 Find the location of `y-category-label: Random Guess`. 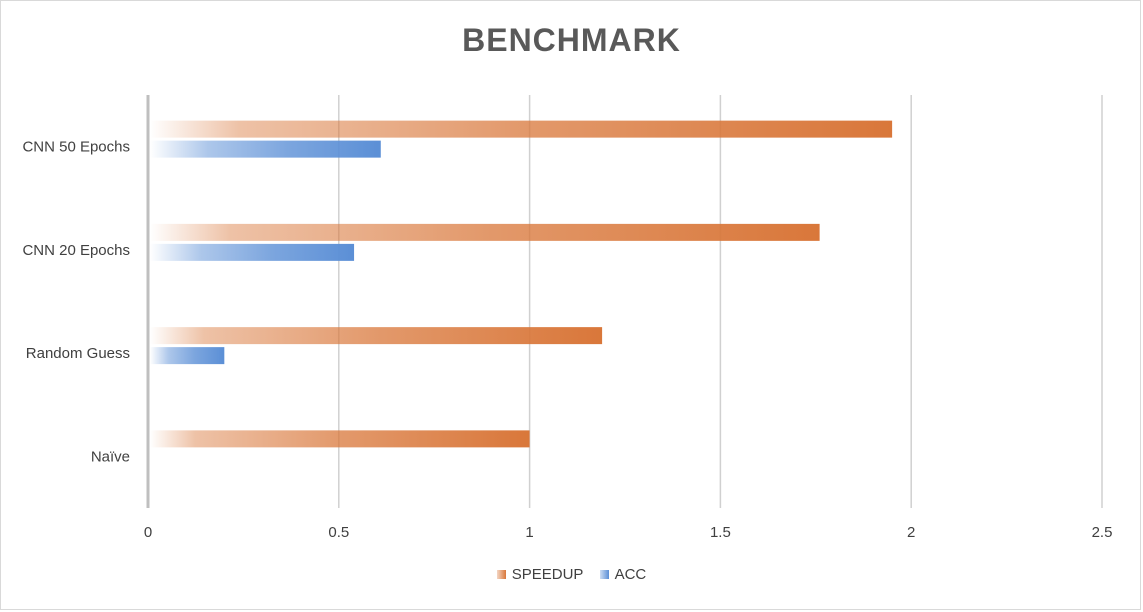

y-category-label: Random Guess is located at coordinates (78, 353).